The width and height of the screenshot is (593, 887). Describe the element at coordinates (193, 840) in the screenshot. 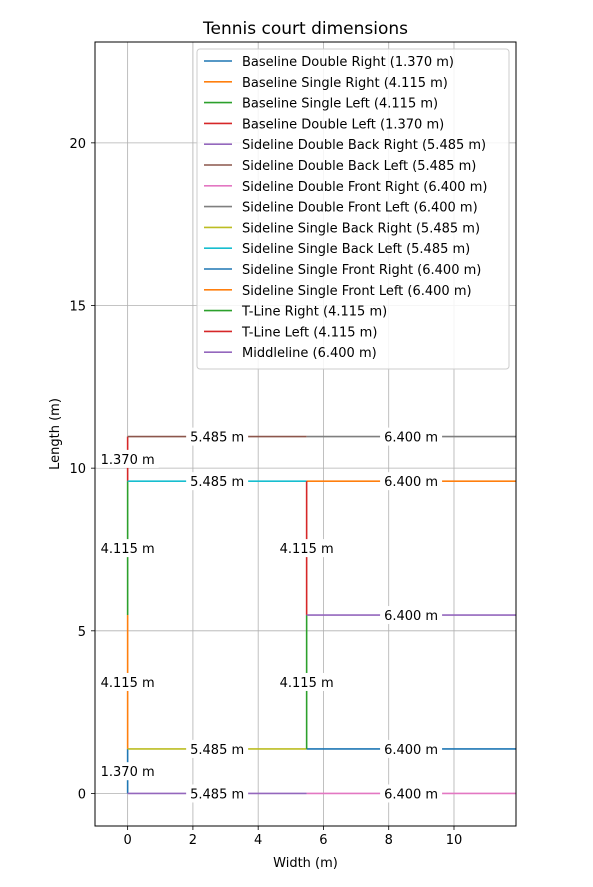

I see `x-tick-label: 2` at that location.